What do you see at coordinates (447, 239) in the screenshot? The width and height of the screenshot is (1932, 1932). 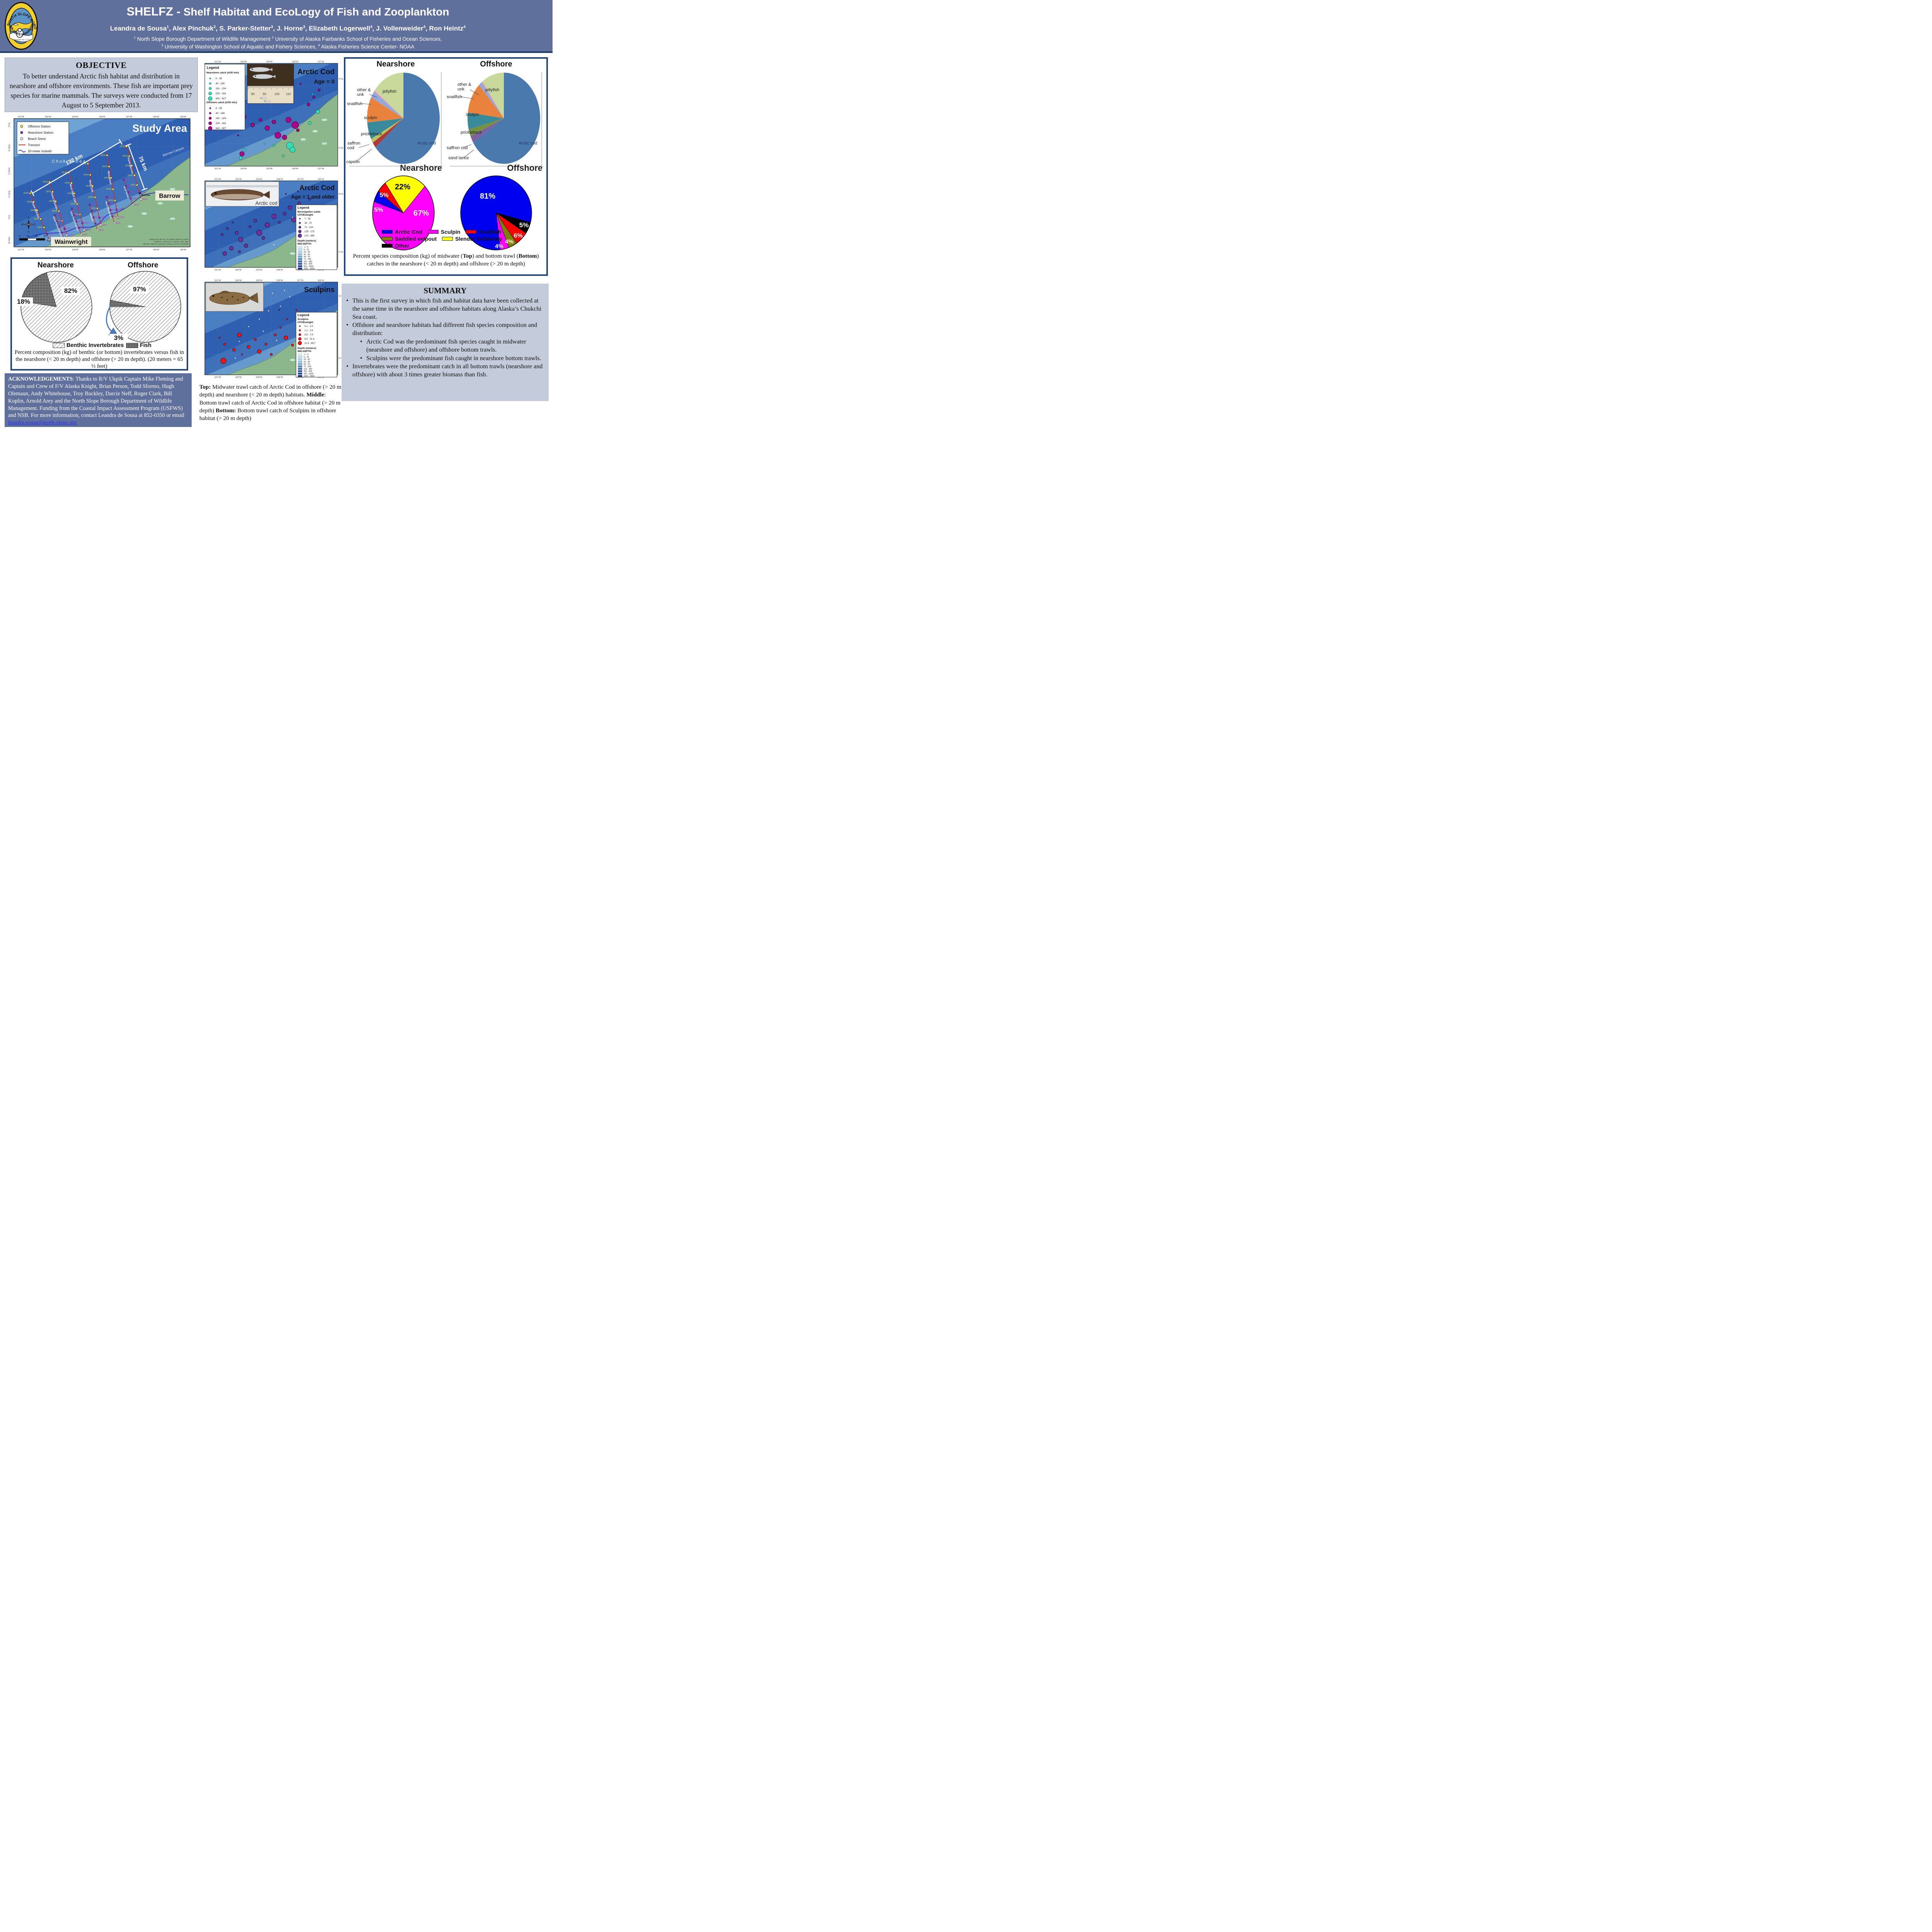 I see `legend-swatch-slender-eelblenny` at bounding box center [447, 239].